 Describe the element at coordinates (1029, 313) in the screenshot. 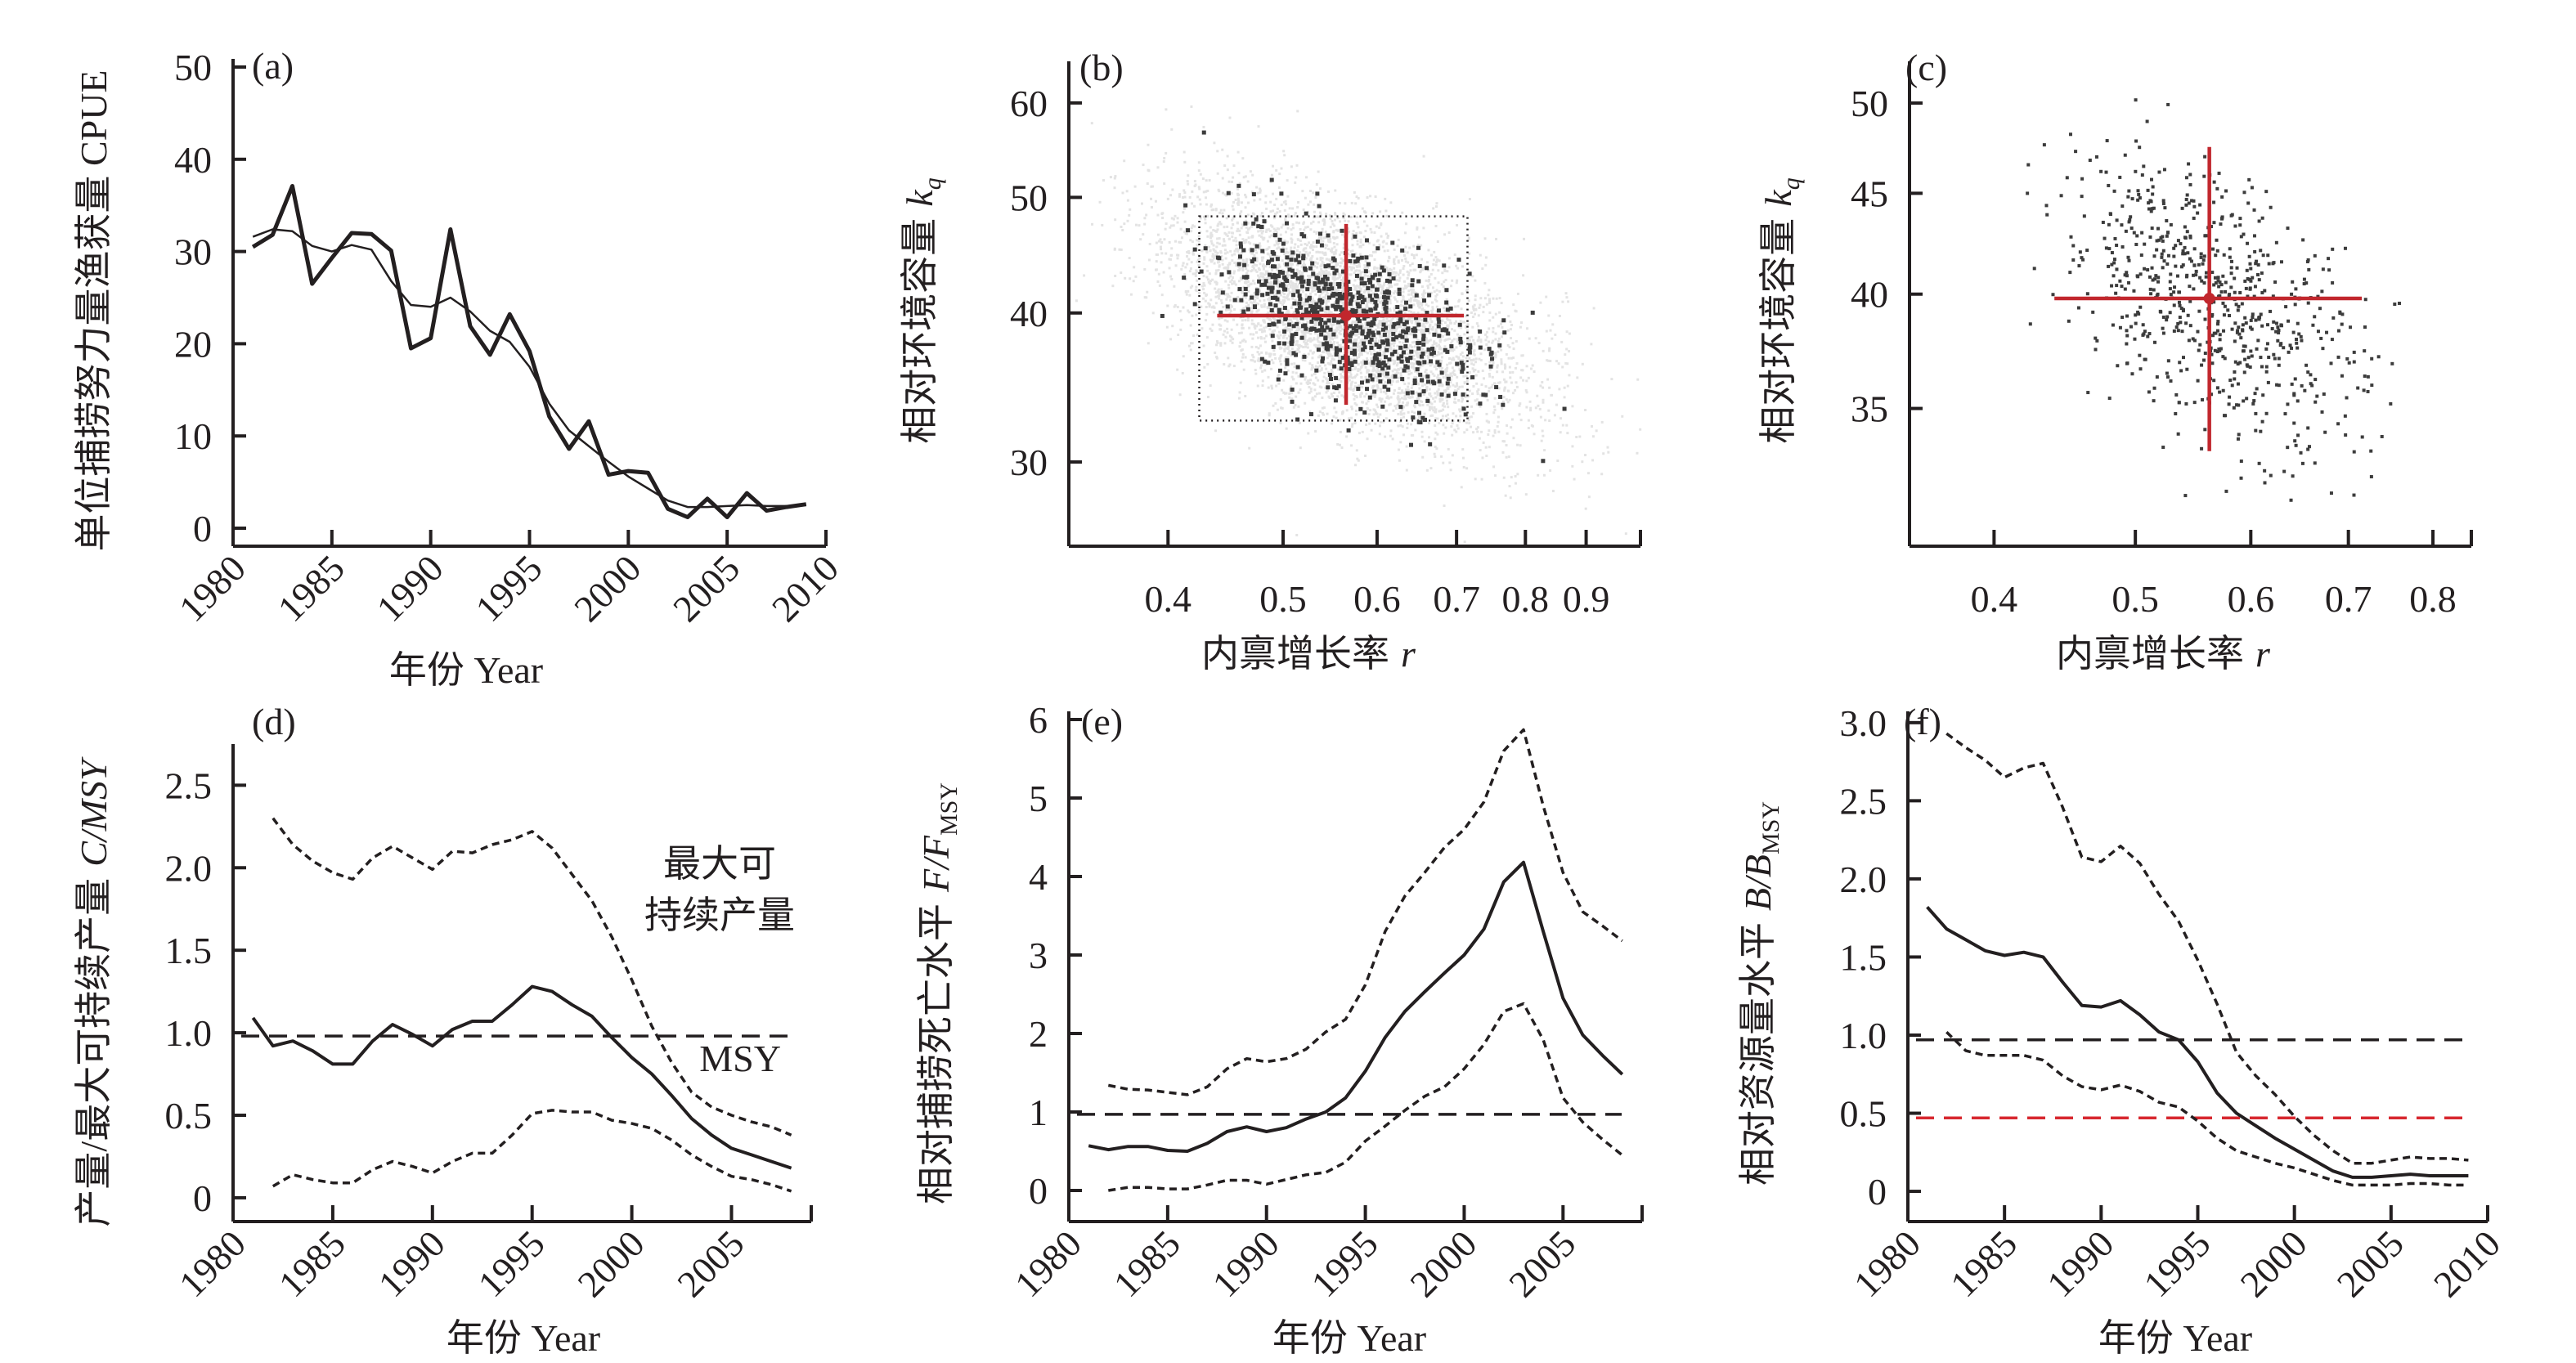

I see `y-tick-label: 40` at that location.